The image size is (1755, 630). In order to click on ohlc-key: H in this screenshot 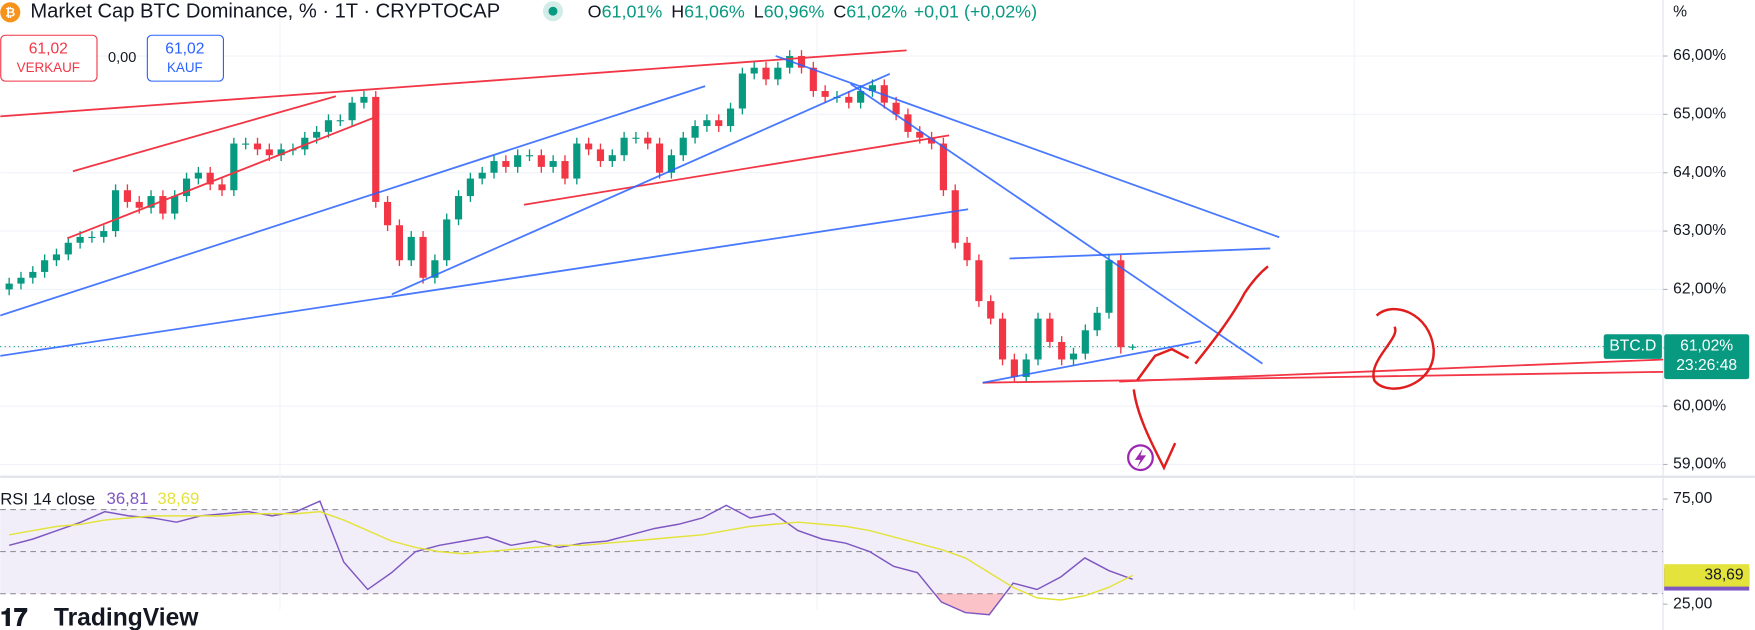, I will do `click(677, 11)`.